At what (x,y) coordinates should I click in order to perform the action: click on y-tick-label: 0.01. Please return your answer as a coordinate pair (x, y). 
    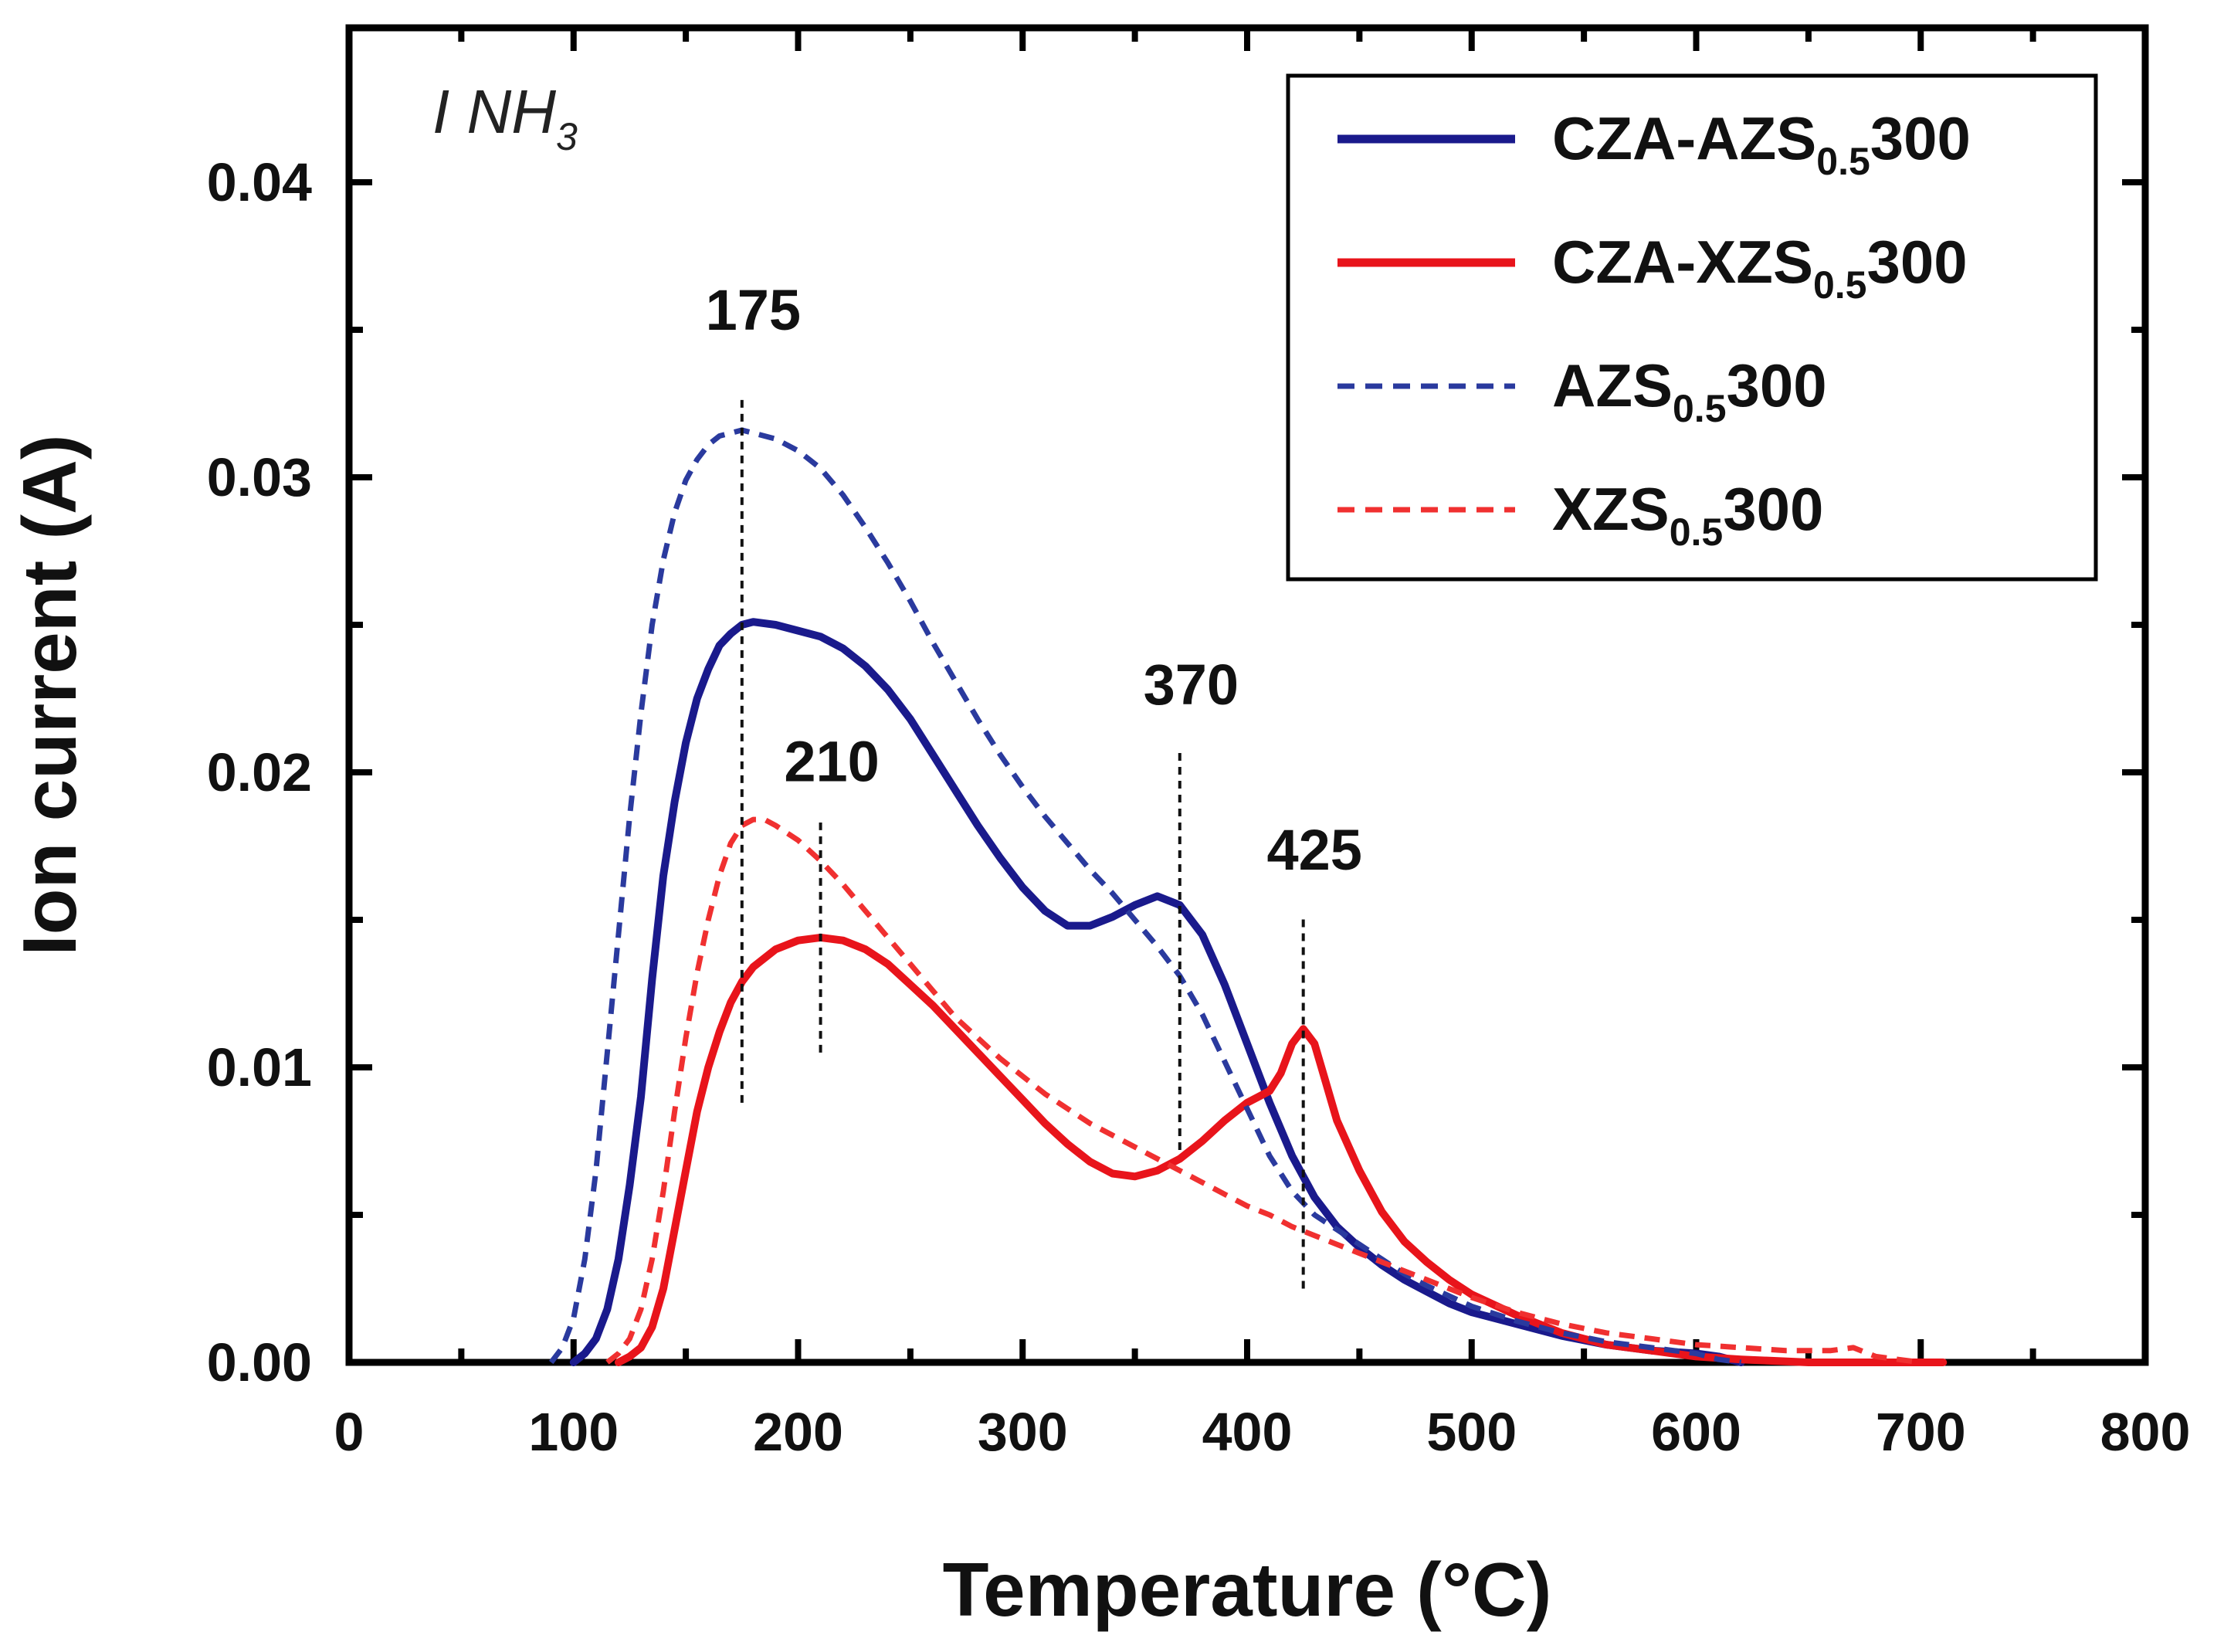
    Looking at the image, I should click on (259, 1067).